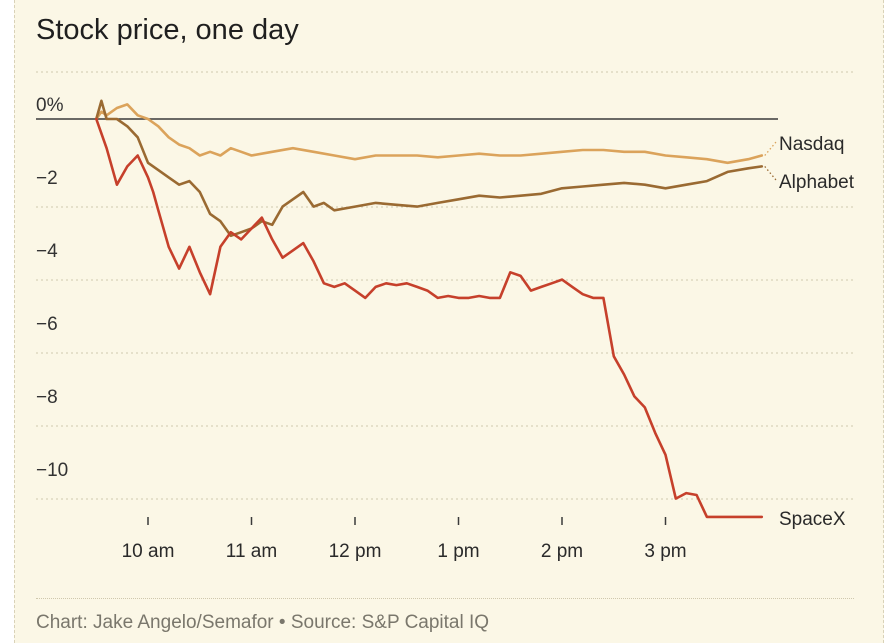 The image size is (890, 643). I want to click on y-tick-label: −4, so click(47, 251).